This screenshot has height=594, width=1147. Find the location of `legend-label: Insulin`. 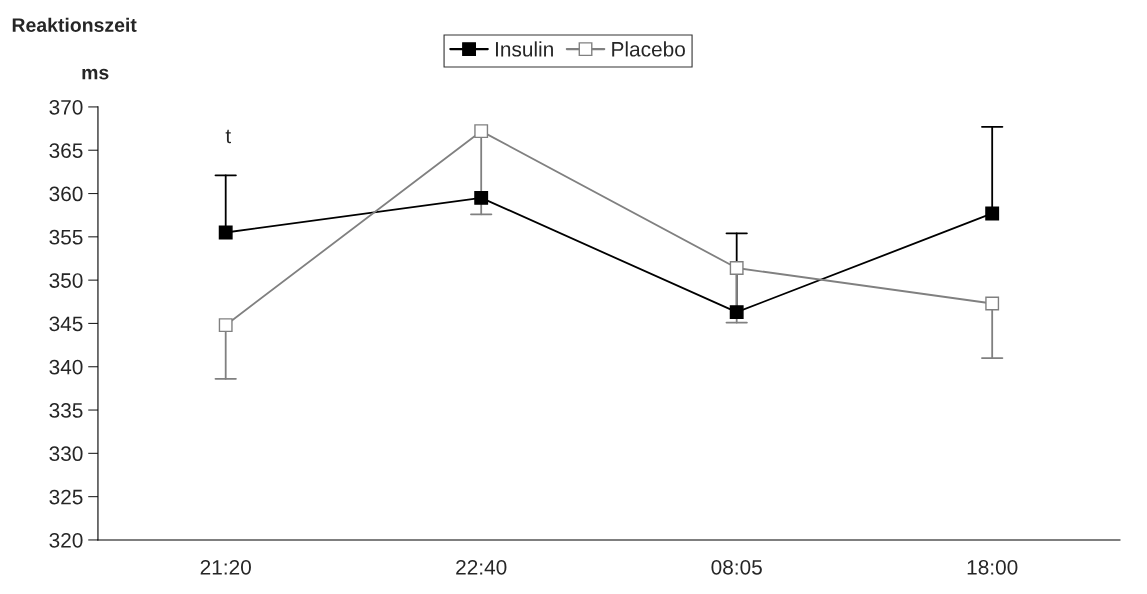

legend-label: Insulin is located at coordinates (524, 49).